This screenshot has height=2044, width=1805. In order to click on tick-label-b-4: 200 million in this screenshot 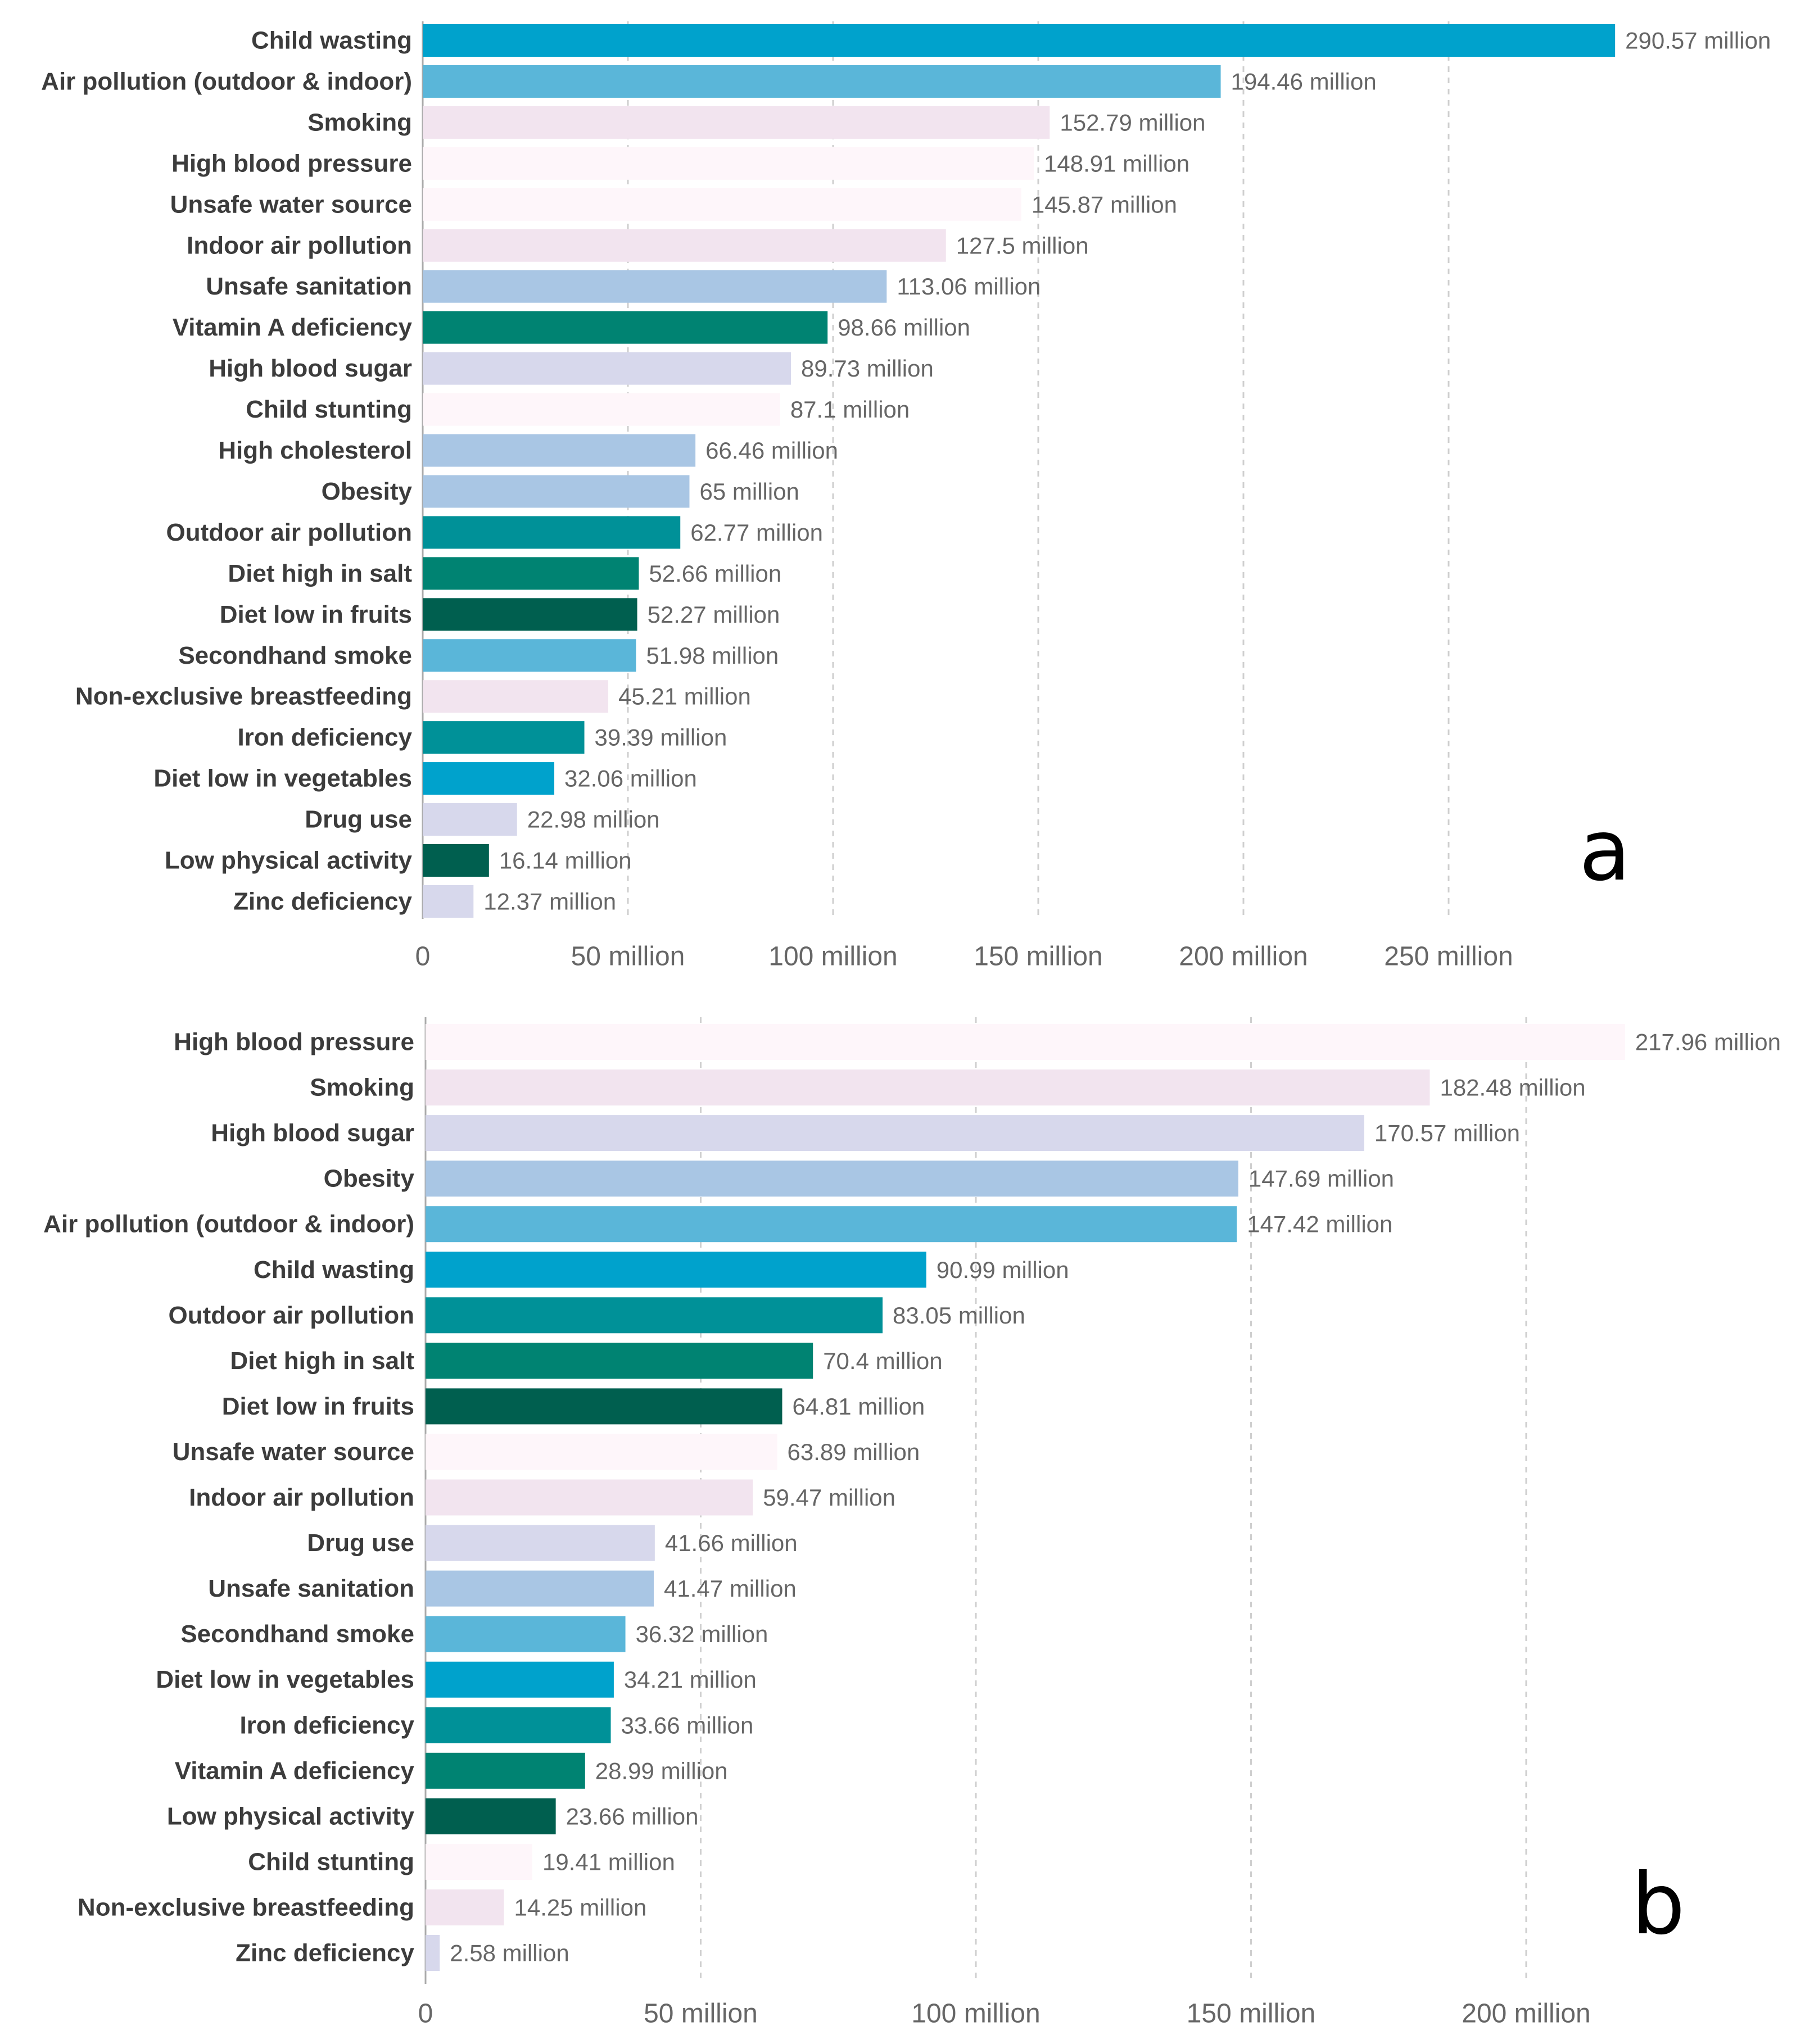, I will do `click(1526, 2014)`.